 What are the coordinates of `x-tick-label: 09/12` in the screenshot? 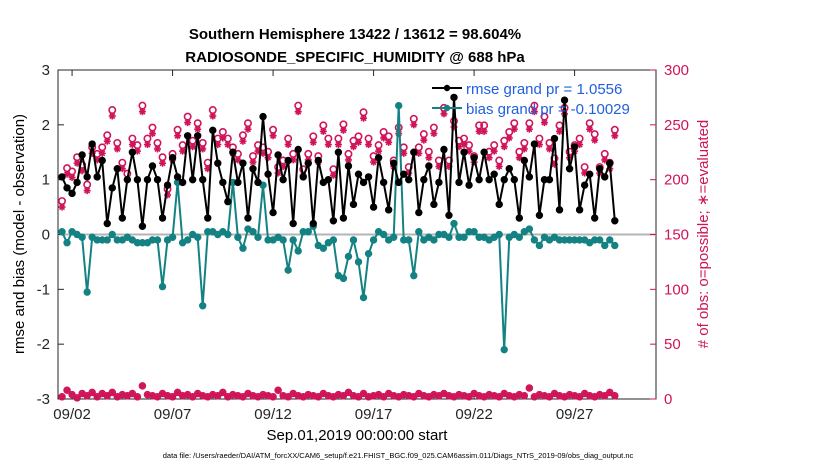 It's located at (273, 414).